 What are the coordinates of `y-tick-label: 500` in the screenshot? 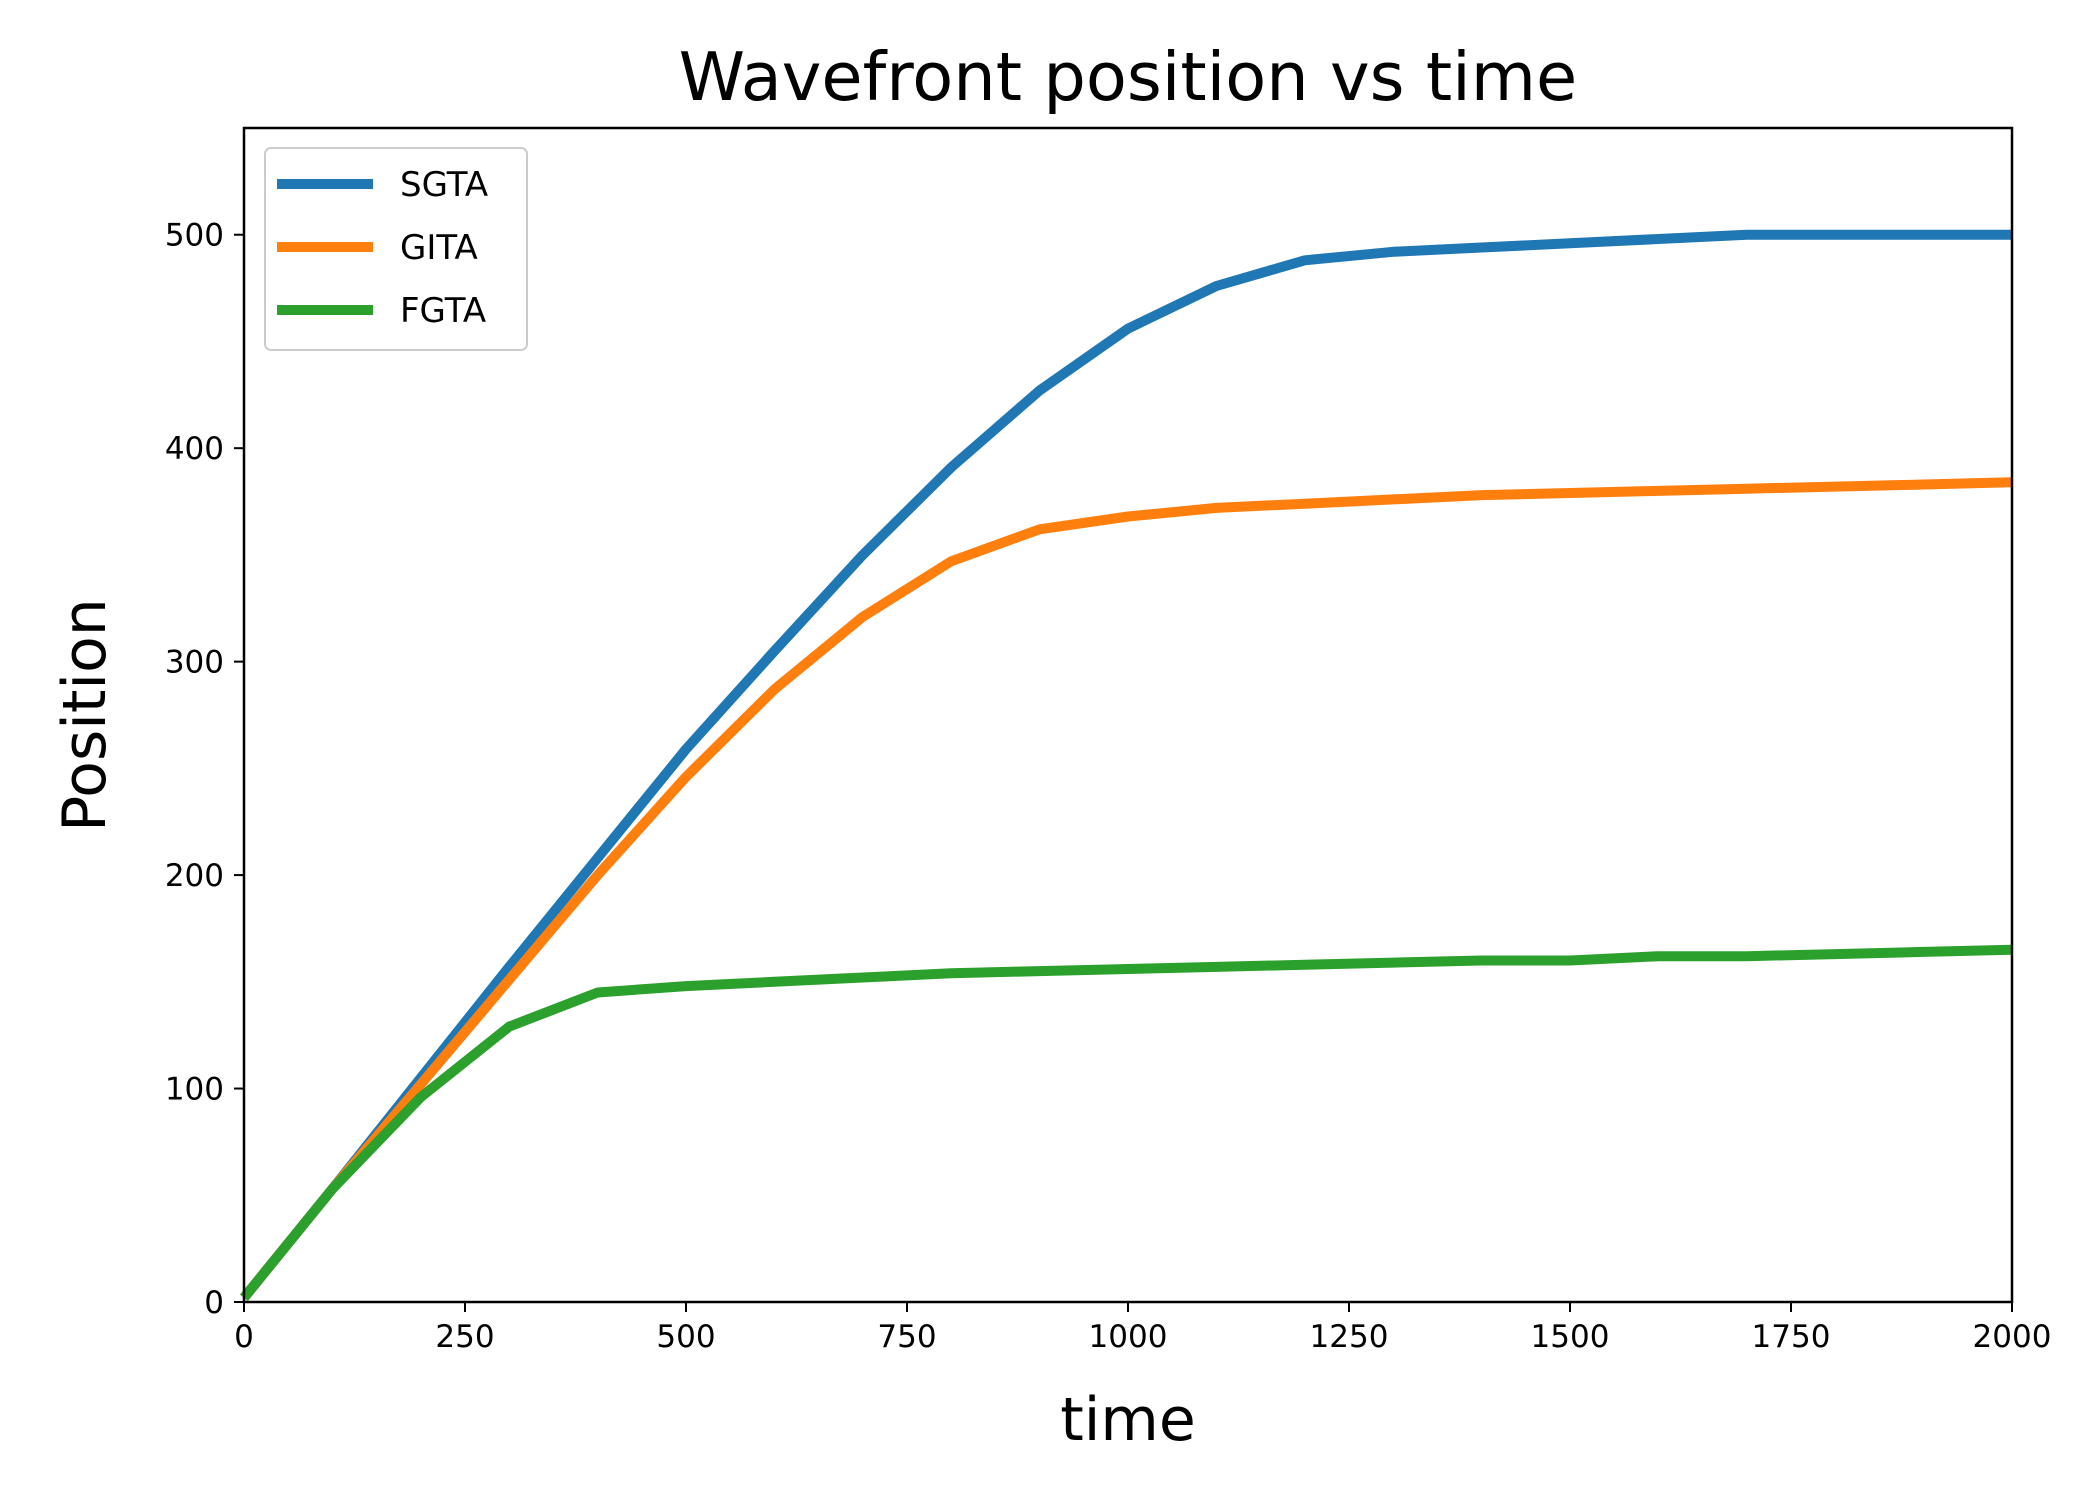 It's located at (194, 236).